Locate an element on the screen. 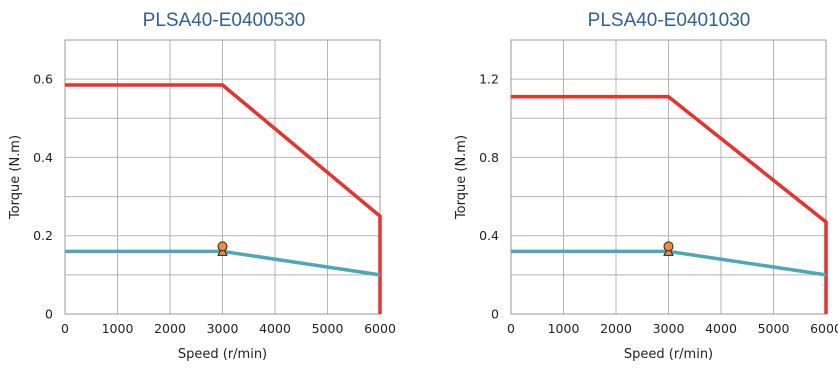 Image resolution: width=838 pixels, height=374 pixels. y-tick-label: 0.8 is located at coordinates (489, 157).